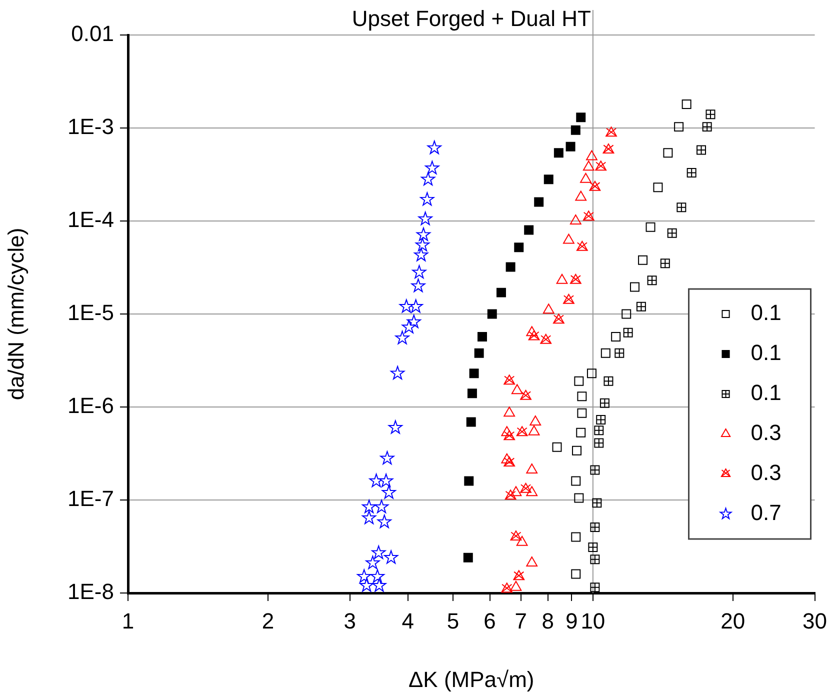 The height and width of the screenshot is (698, 835). Describe the element at coordinates (471, 679) in the screenshot. I see `x-axis-title: ΔK (MPa√m)` at that location.